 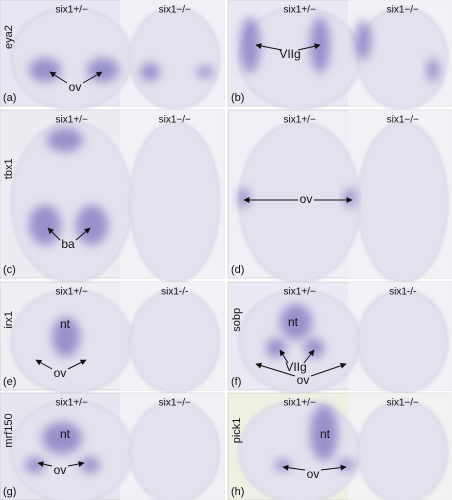 What do you see at coordinates (9, 168) in the screenshot?
I see `gene-label: tbx1` at bounding box center [9, 168].